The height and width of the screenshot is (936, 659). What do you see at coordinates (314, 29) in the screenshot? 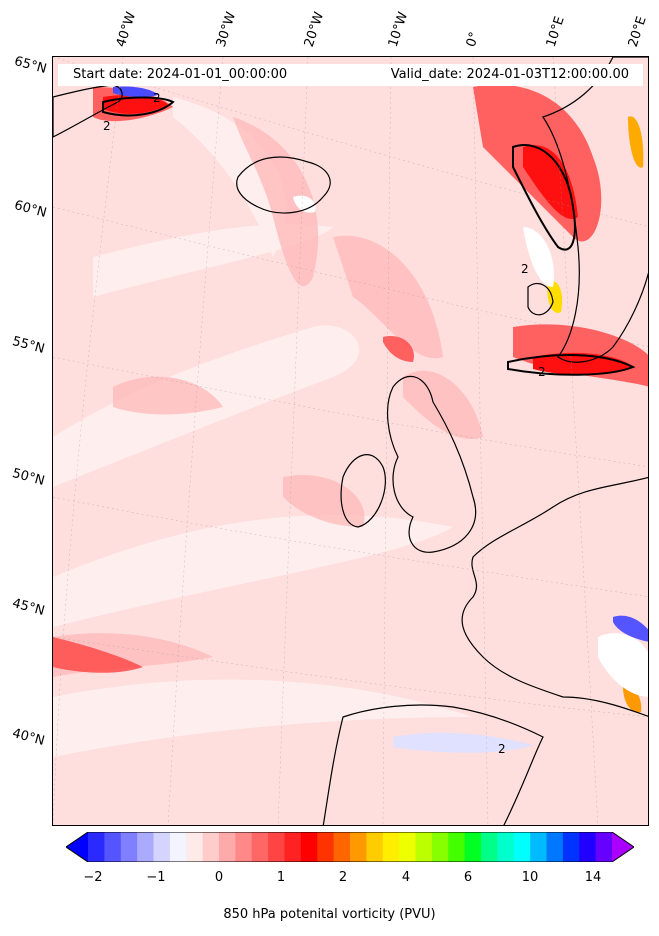
I see `longitude-label: 20°W` at bounding box center [314, 29].